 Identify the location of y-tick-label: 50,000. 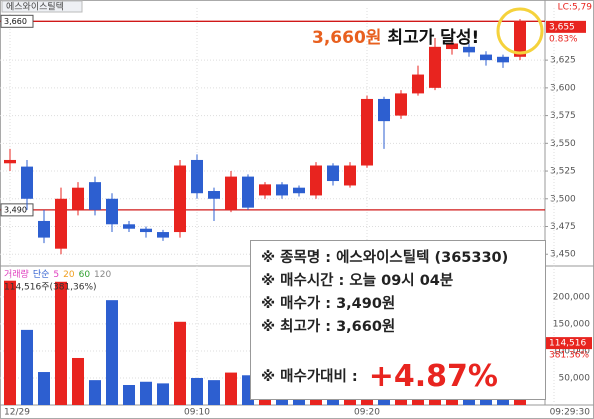
(575, 378).